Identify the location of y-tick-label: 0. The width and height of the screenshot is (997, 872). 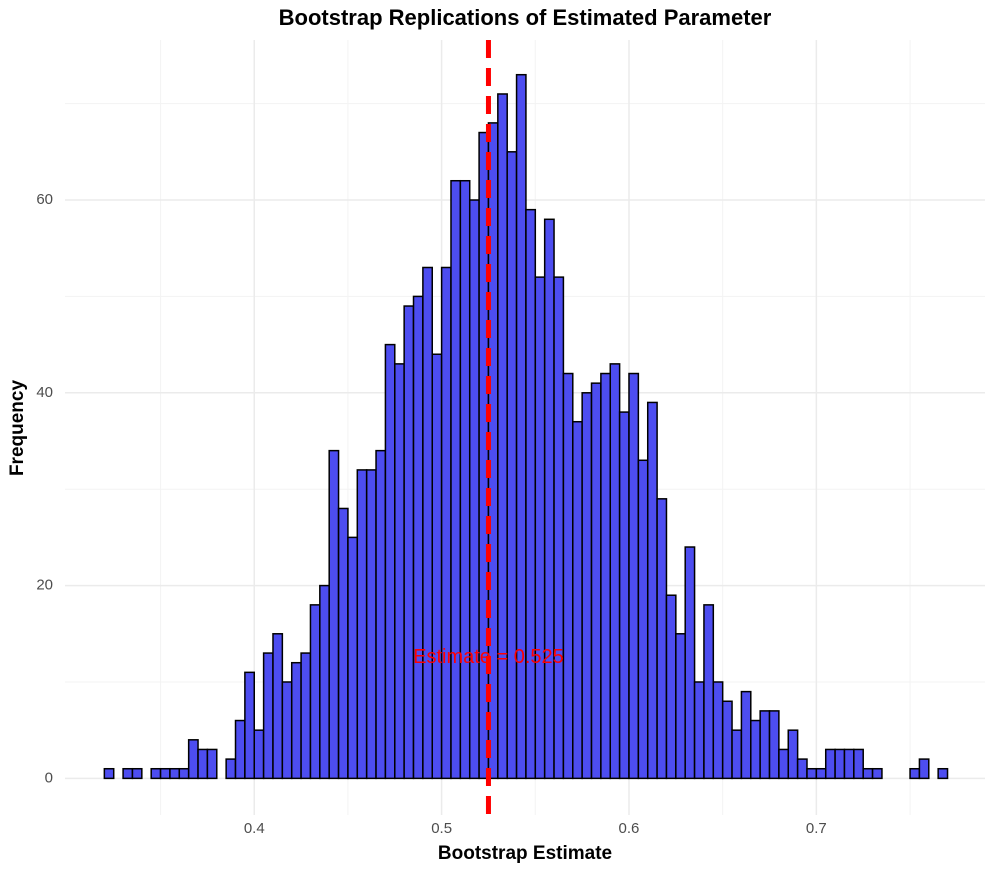
(49, 777).